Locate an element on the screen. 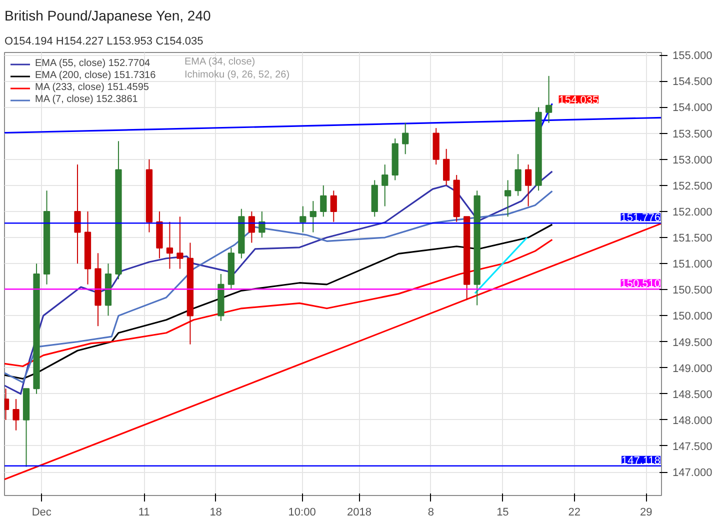 The width and height of the screenshot is (723, 521). y-tick-label: 153.000 is located at coordinates (692, 160).